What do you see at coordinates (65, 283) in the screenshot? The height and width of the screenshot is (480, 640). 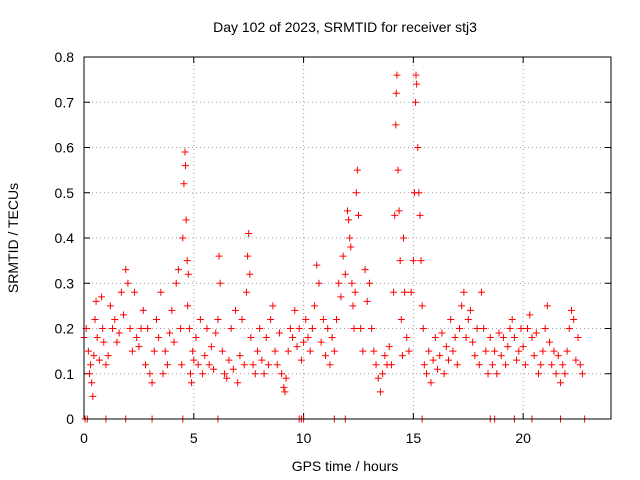 I see `y-tick-label: 0.3` at bounding box center [65, 283].